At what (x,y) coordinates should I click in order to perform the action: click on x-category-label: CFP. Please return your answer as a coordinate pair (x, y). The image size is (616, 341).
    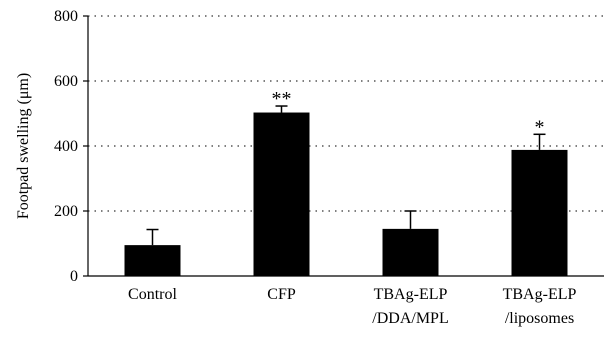
    Looking at the image, I should click on (281, 294).